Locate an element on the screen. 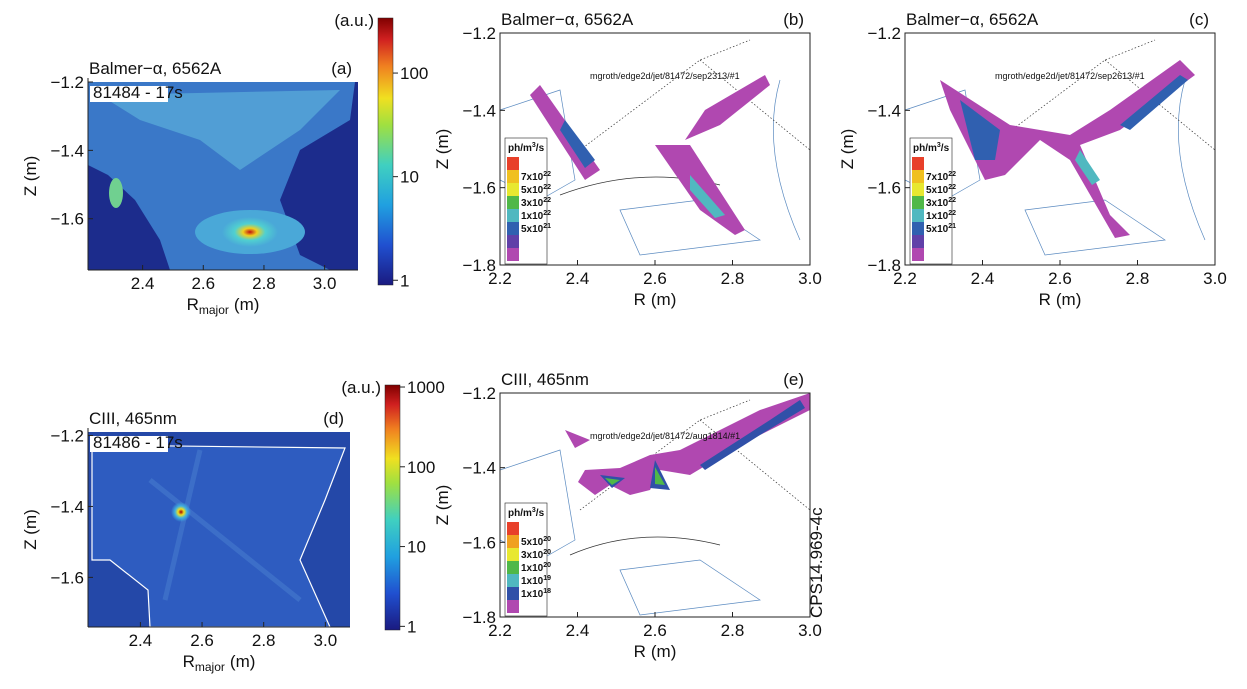 The width and height of the screenshot is (1247, 689). text-part: 18 is located at coordinates (547, 591).